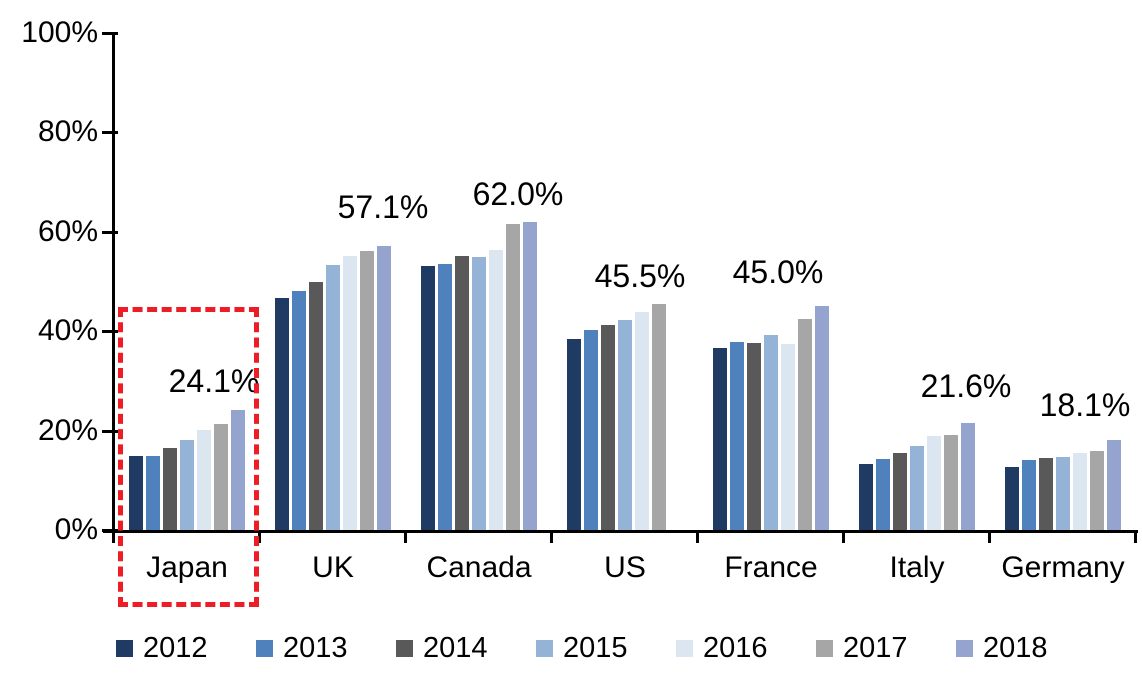  I want to click on legend-item-2013: 2013, so click(302, 648).